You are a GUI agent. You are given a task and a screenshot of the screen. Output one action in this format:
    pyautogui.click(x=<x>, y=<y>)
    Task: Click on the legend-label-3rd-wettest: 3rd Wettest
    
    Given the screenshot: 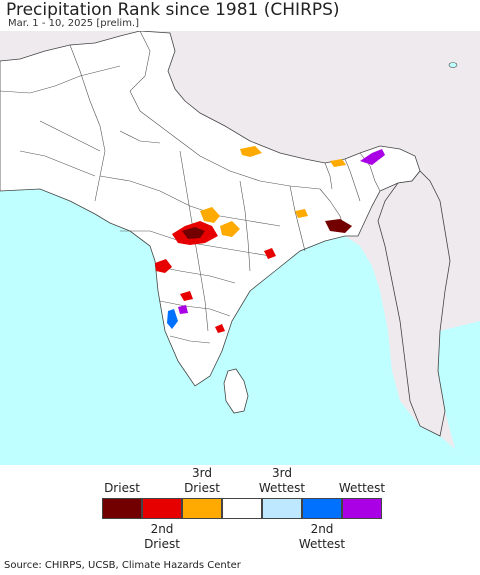 What is the action you would take?
    pyautogui.click(x=282, y=480)
    